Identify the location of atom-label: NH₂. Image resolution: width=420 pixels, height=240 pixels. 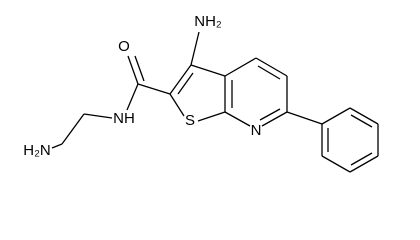
(208, 21).